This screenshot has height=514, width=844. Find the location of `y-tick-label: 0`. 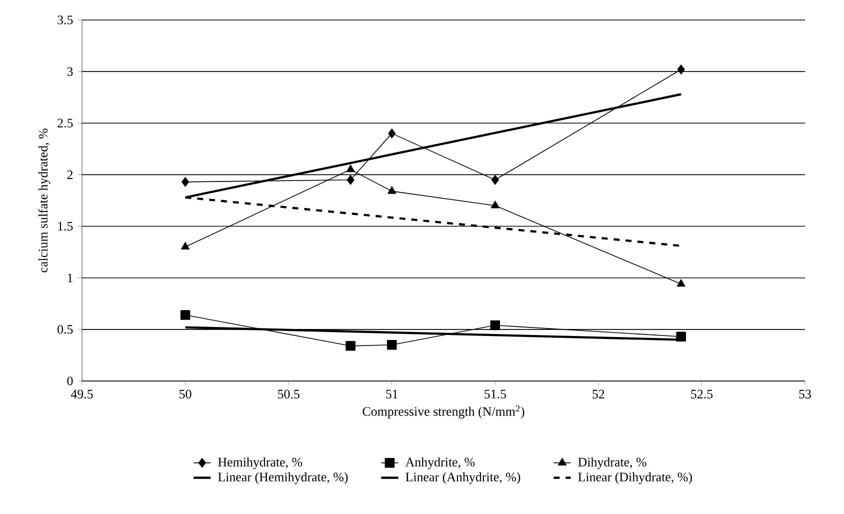

y-tick-label: 0 is located at coordinates (70, 381).